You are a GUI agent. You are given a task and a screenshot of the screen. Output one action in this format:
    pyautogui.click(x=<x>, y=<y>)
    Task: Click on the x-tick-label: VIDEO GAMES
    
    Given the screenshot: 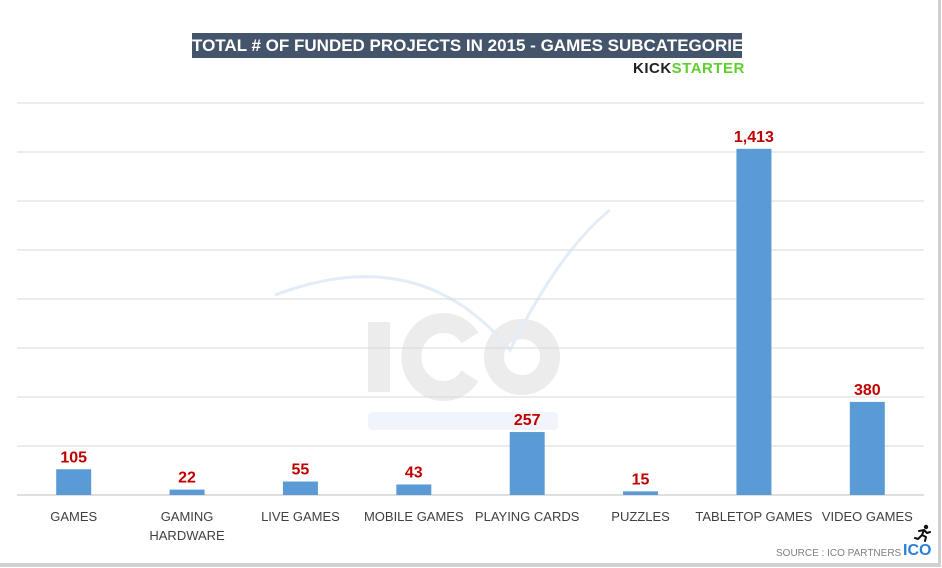 What is the action you would take?
    pyautogui.click(x=867, y=516)
    